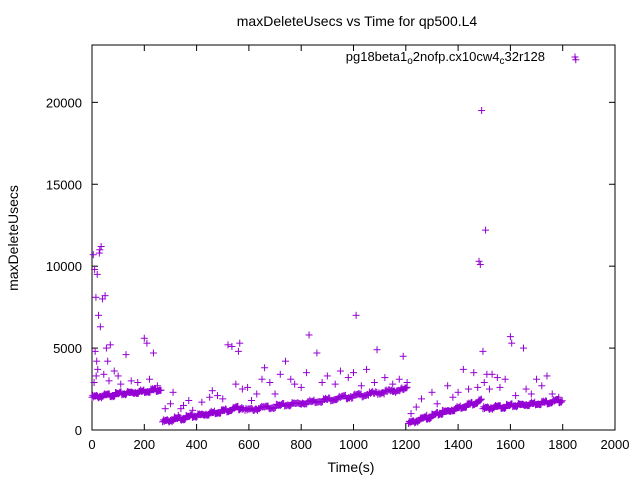 The width and height of the screenshot is (640, 480). I want to click on x-tick-label: 2000, so click(615, 444).